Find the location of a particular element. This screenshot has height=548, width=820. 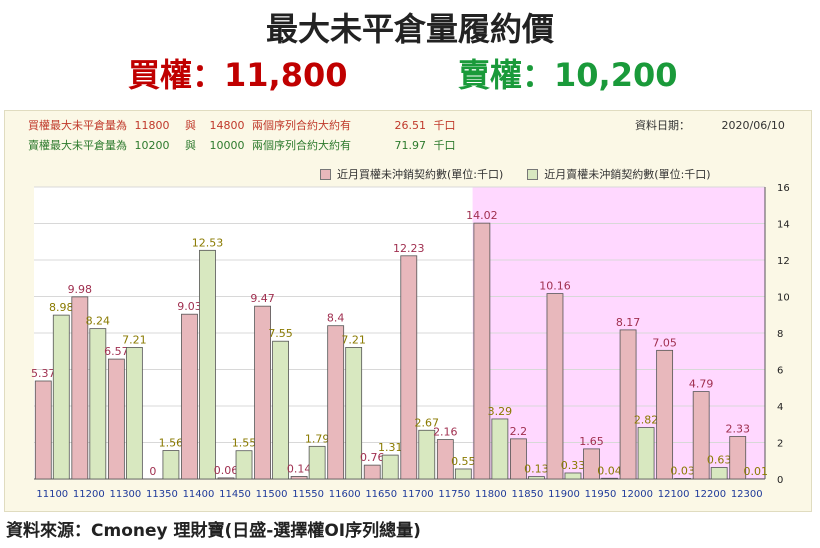

y-tick-label: 12 is located at coordinates (783, 261).